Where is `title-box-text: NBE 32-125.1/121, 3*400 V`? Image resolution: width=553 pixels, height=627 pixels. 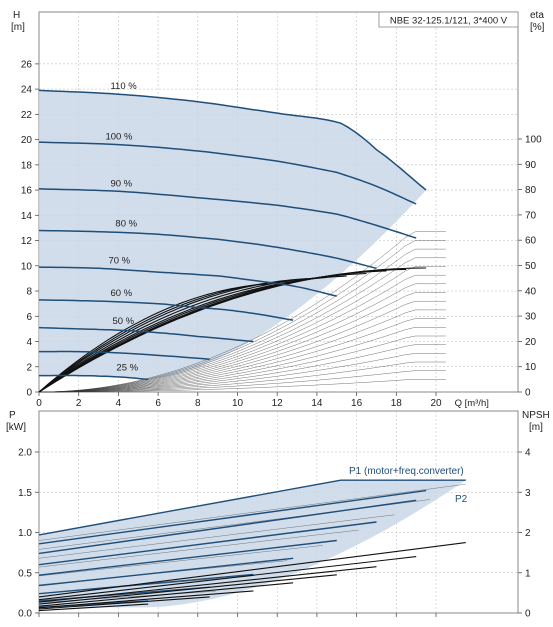
title-box-text: NBE 32-125.1/121, 3*400 V is located at coordinates (449, 21).